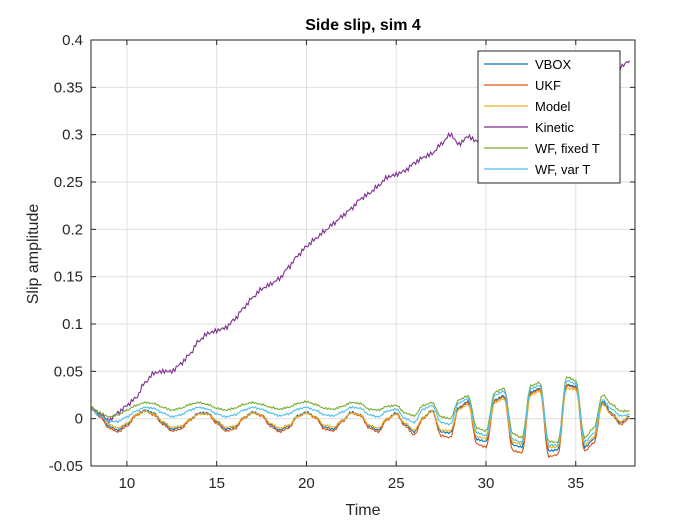  Describe the element at coordinates (396, 483) in the screenshot. I see `x-tick-label: 25` at that location.